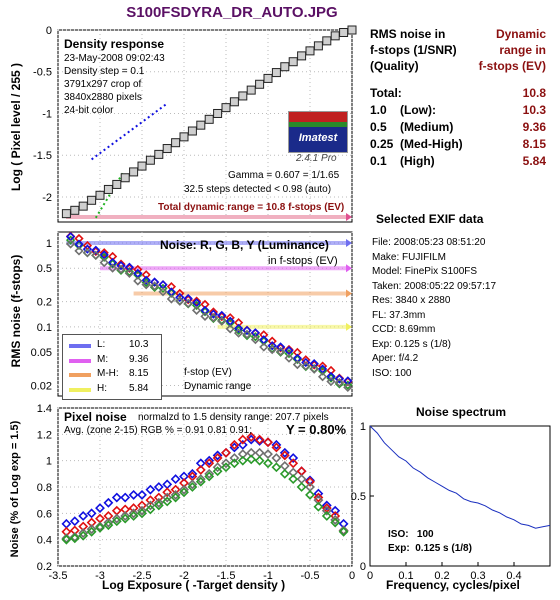 The height and width of the screenshot is (600, 560). Describe the element at coordinates (102, 388) in the screenshot. I see `legend-key: H:` at that location.